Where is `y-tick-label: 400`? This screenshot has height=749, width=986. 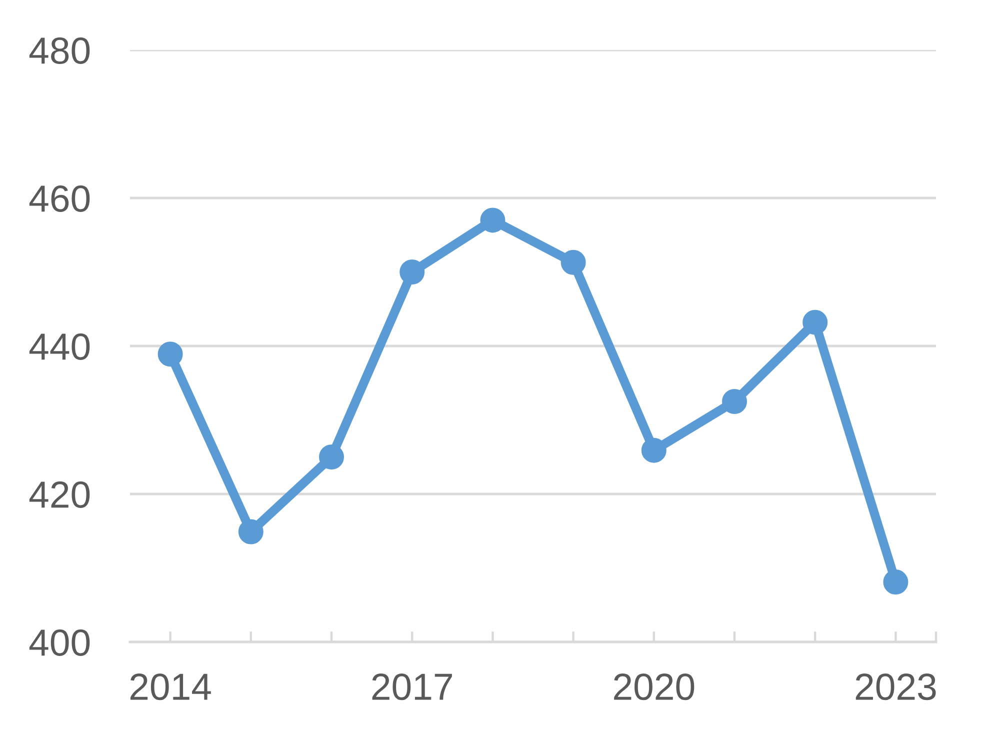 y-tick-label: 400 is located at coordinates (59, 642).